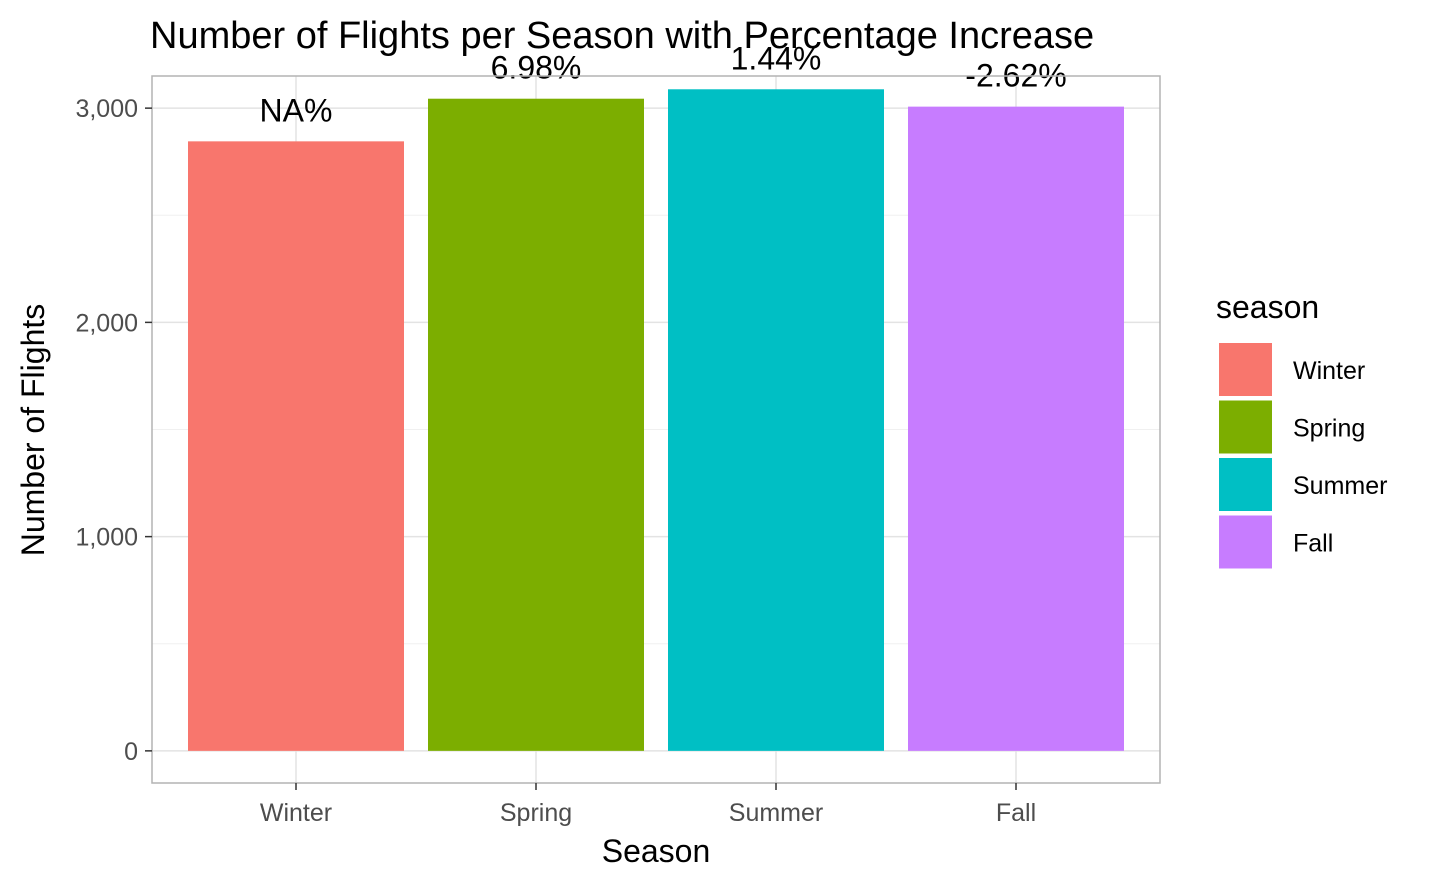 This screenshot has height=889, width=1440. I want to click on y-axis-title: Number of Flights, so click(33, 430).